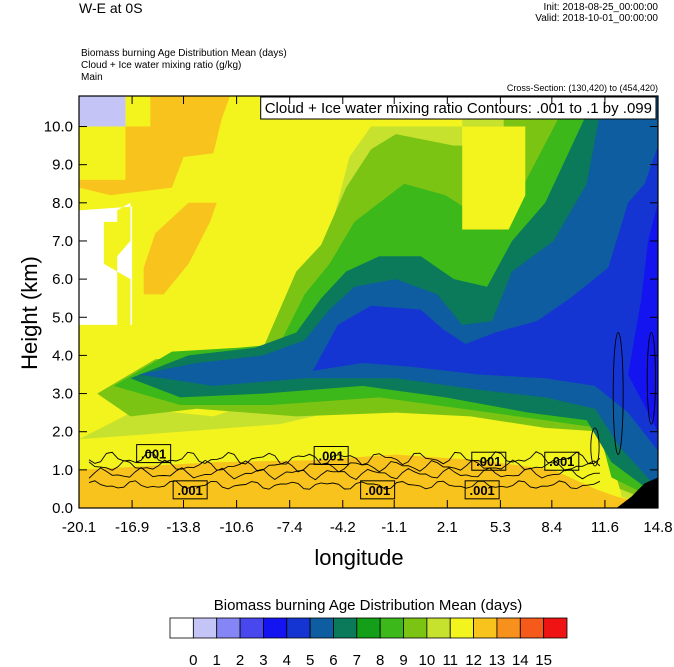 This screenshot has height=667, width=674. Describe the element at coordinates (582, 88) in the screenshot. I see `cross-section-label: Cross-Section: (130,420) to (454,420)` at that location.